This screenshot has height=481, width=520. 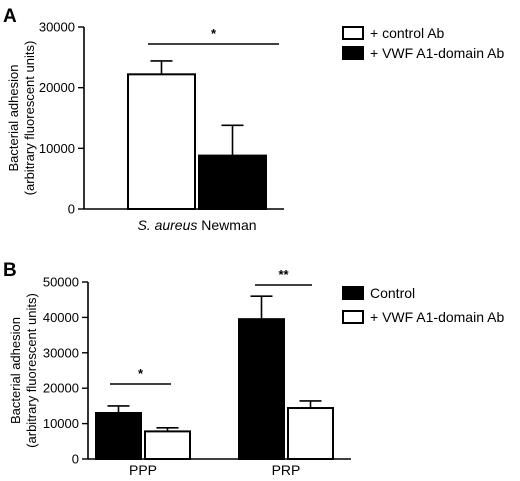 I want to click on panel-b-y-axis-label: Bacterial adhesion, so click(x=15, y=370).